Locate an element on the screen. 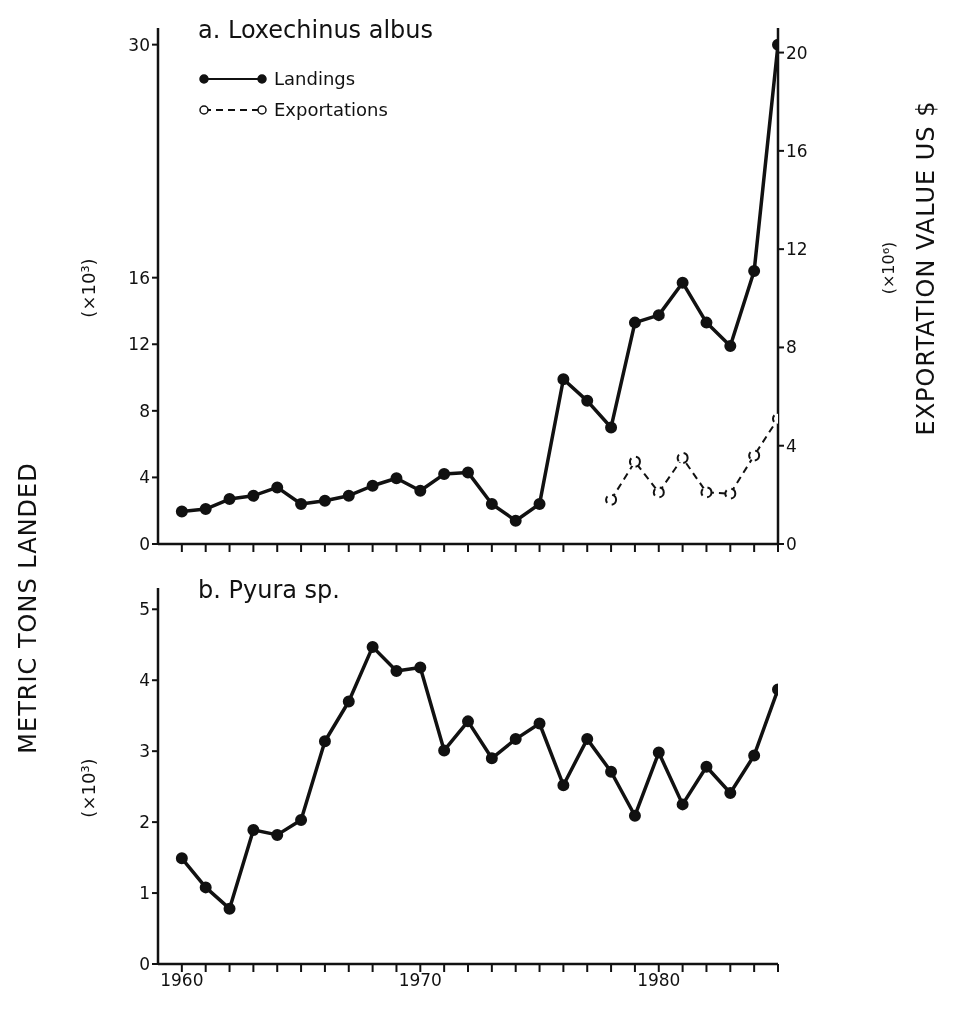 The width and height of the screenshot is (961, 1026). y-tick-label: 30 is located at coordinates (139, 44).